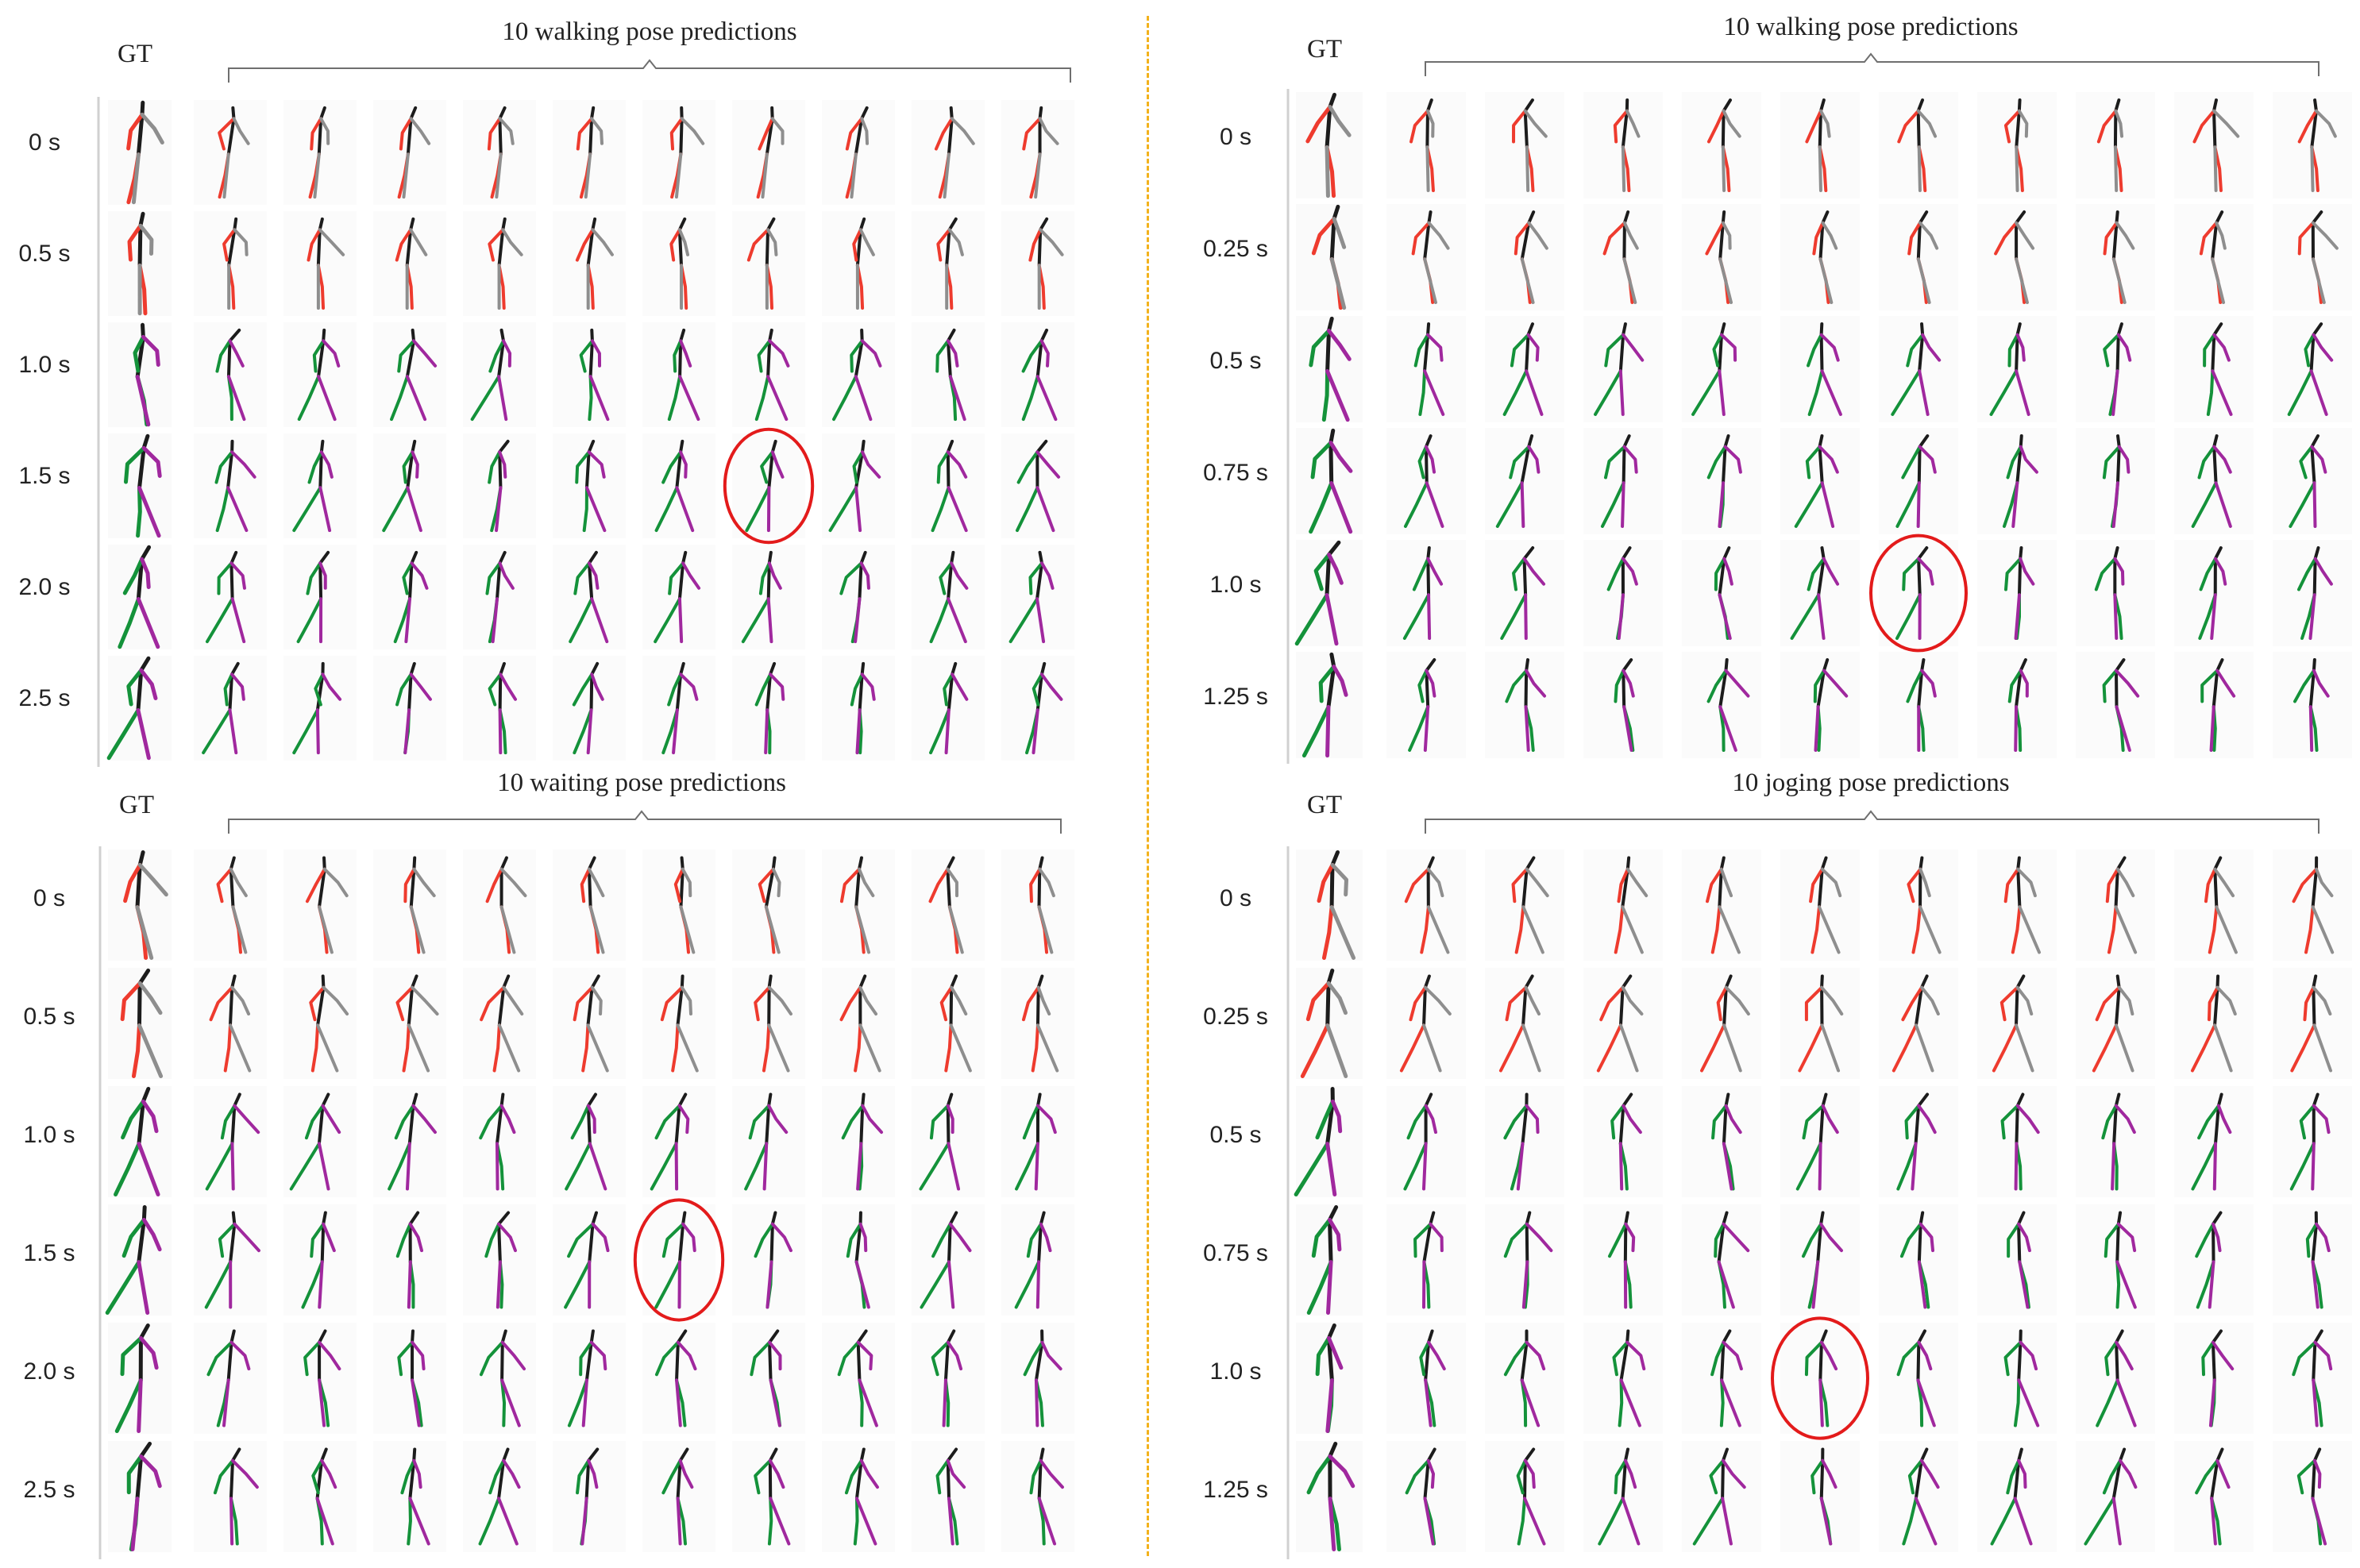 The width and height of the screenshot is (2360, 1568). I want to click on skeleton-spine, so click(1040, 131).